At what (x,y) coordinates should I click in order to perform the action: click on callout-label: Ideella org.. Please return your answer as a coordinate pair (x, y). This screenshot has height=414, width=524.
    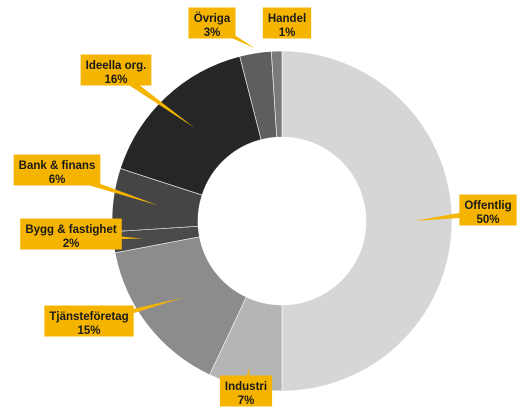
    Looking at the image, I should click on (116, 66).